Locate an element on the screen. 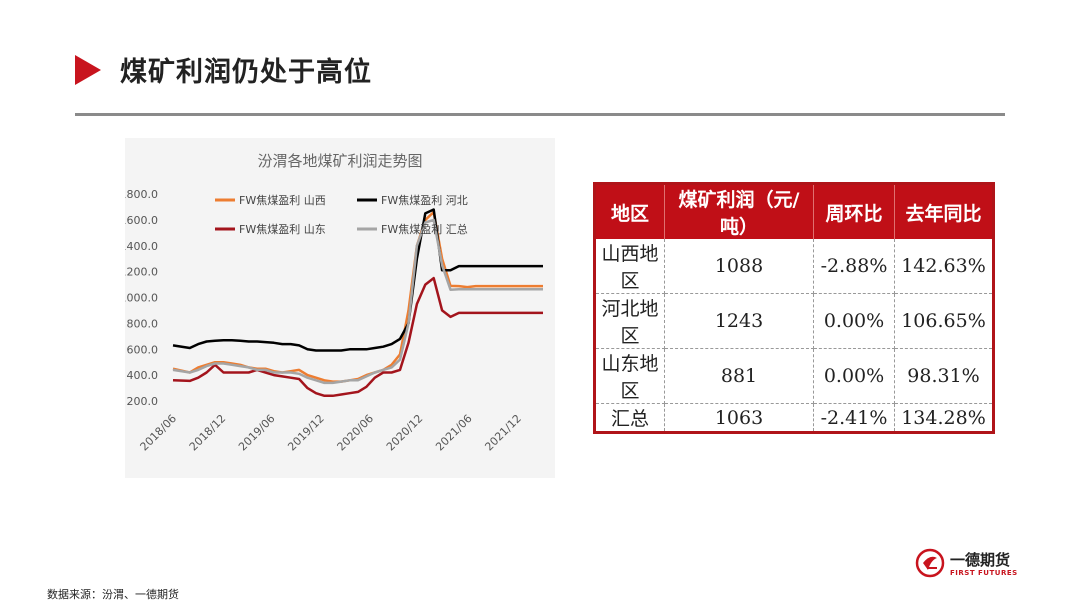  legend-label: FW焦煤盈利 山西 is located at coordinates (282, 200).